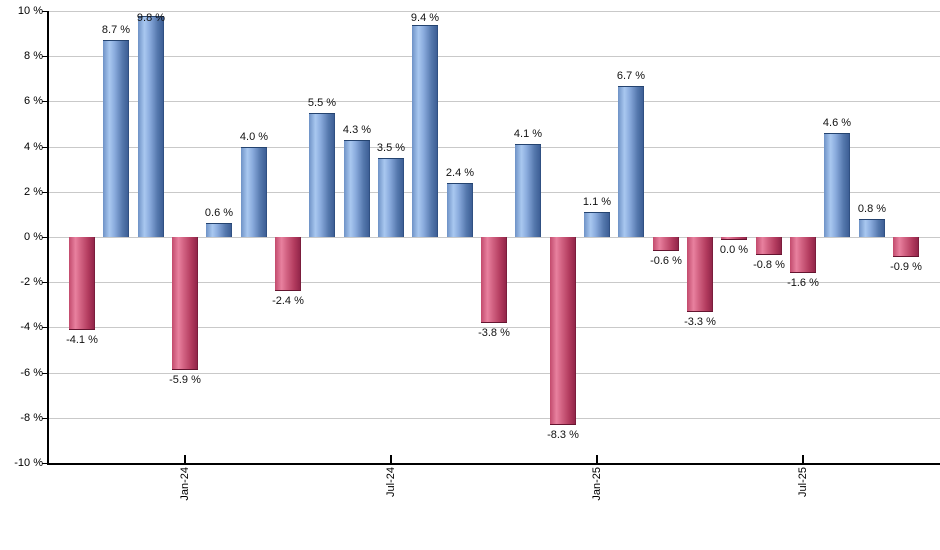 The width and height of the screenshot is (940, 550). What do you see at coordinates (769, 265) in the screenshot?
I see `bar-value-label: -0.8 %` at bounding box center [769, 265].